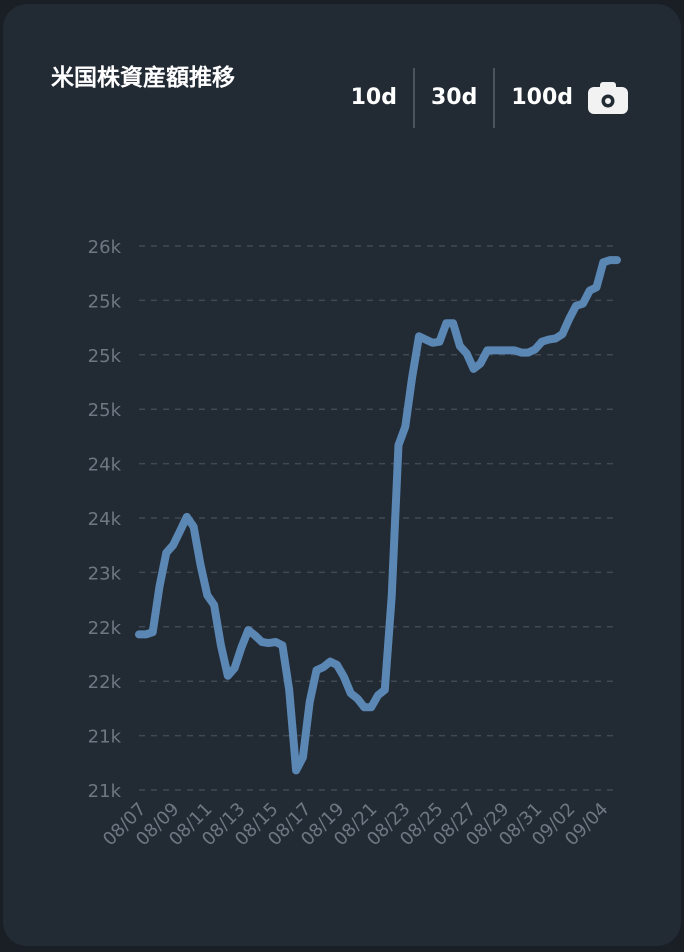 The image size is (684, 952). I want to click on range-100d-button: 100d, so click(542, 97).